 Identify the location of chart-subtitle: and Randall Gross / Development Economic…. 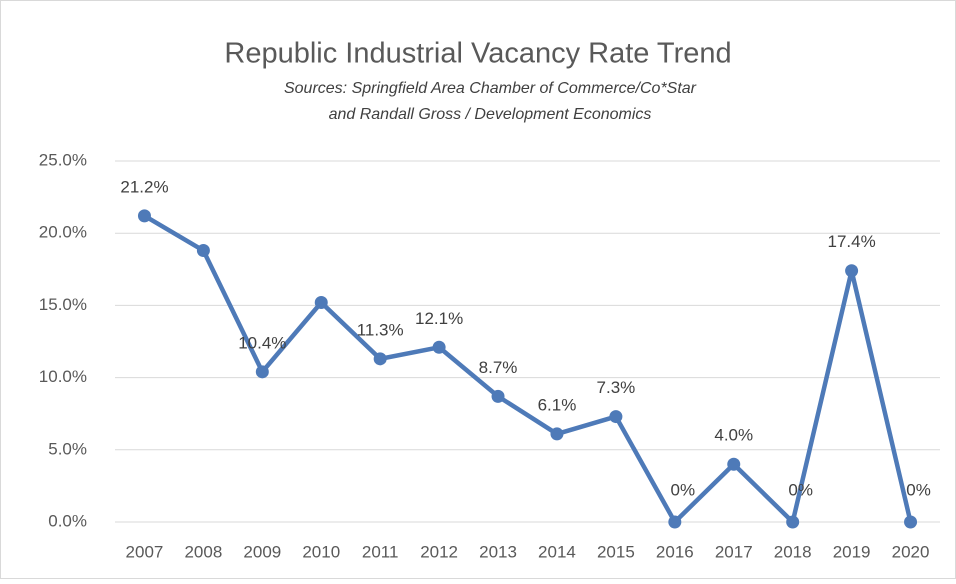
(490, 114).